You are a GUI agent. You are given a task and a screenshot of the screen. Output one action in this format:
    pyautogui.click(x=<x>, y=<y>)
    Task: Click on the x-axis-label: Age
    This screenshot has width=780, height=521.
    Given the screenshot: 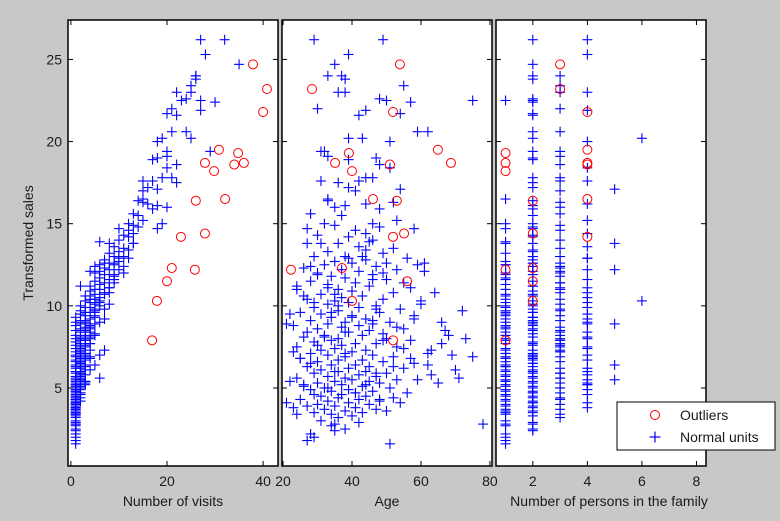 What is the action you would take?
    pyautogui.click(x=387, y=501)
    